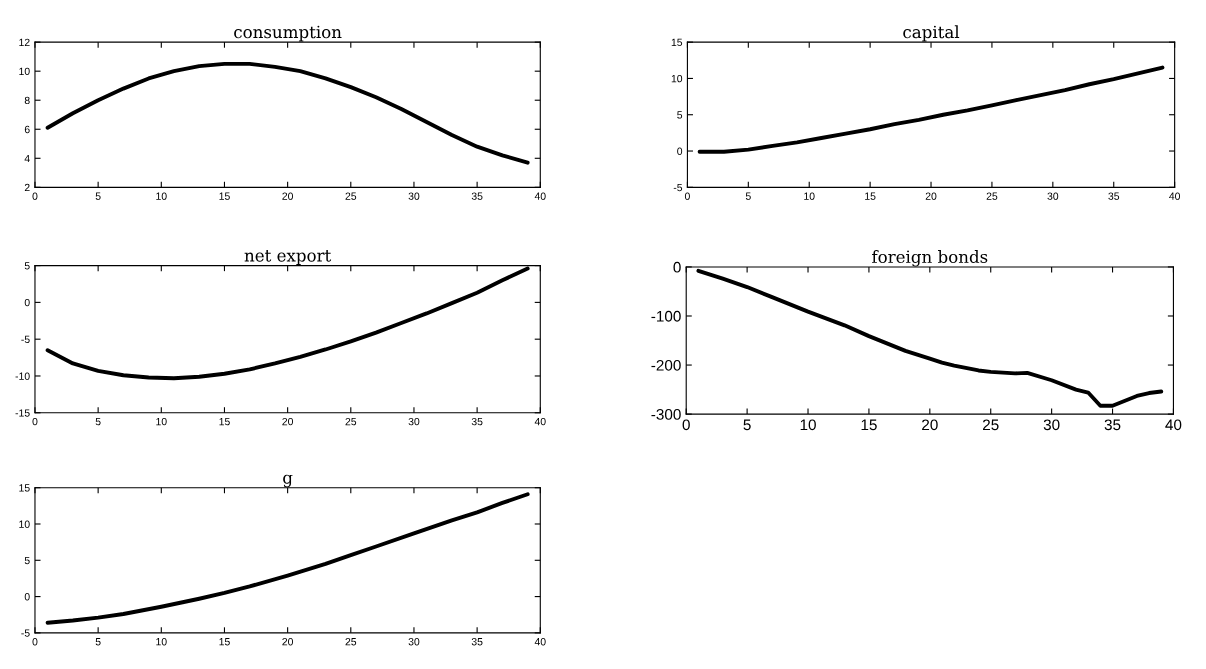  What do you see at coordinates (27, 129) in the screenshot?
I see `y-tick-label: 6` at bounding box center [27, 129].